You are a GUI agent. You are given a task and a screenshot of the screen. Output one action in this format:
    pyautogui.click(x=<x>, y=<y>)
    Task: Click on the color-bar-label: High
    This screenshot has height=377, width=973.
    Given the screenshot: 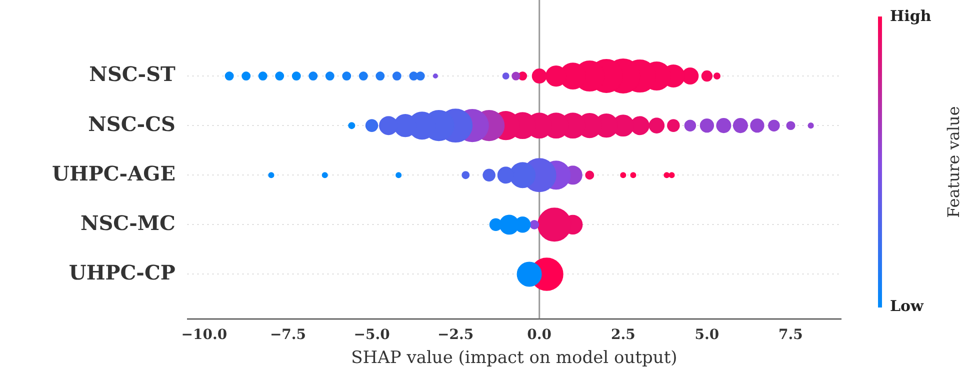 What is the action you would take?
    pyautogui.click(x=911, y=15)
    